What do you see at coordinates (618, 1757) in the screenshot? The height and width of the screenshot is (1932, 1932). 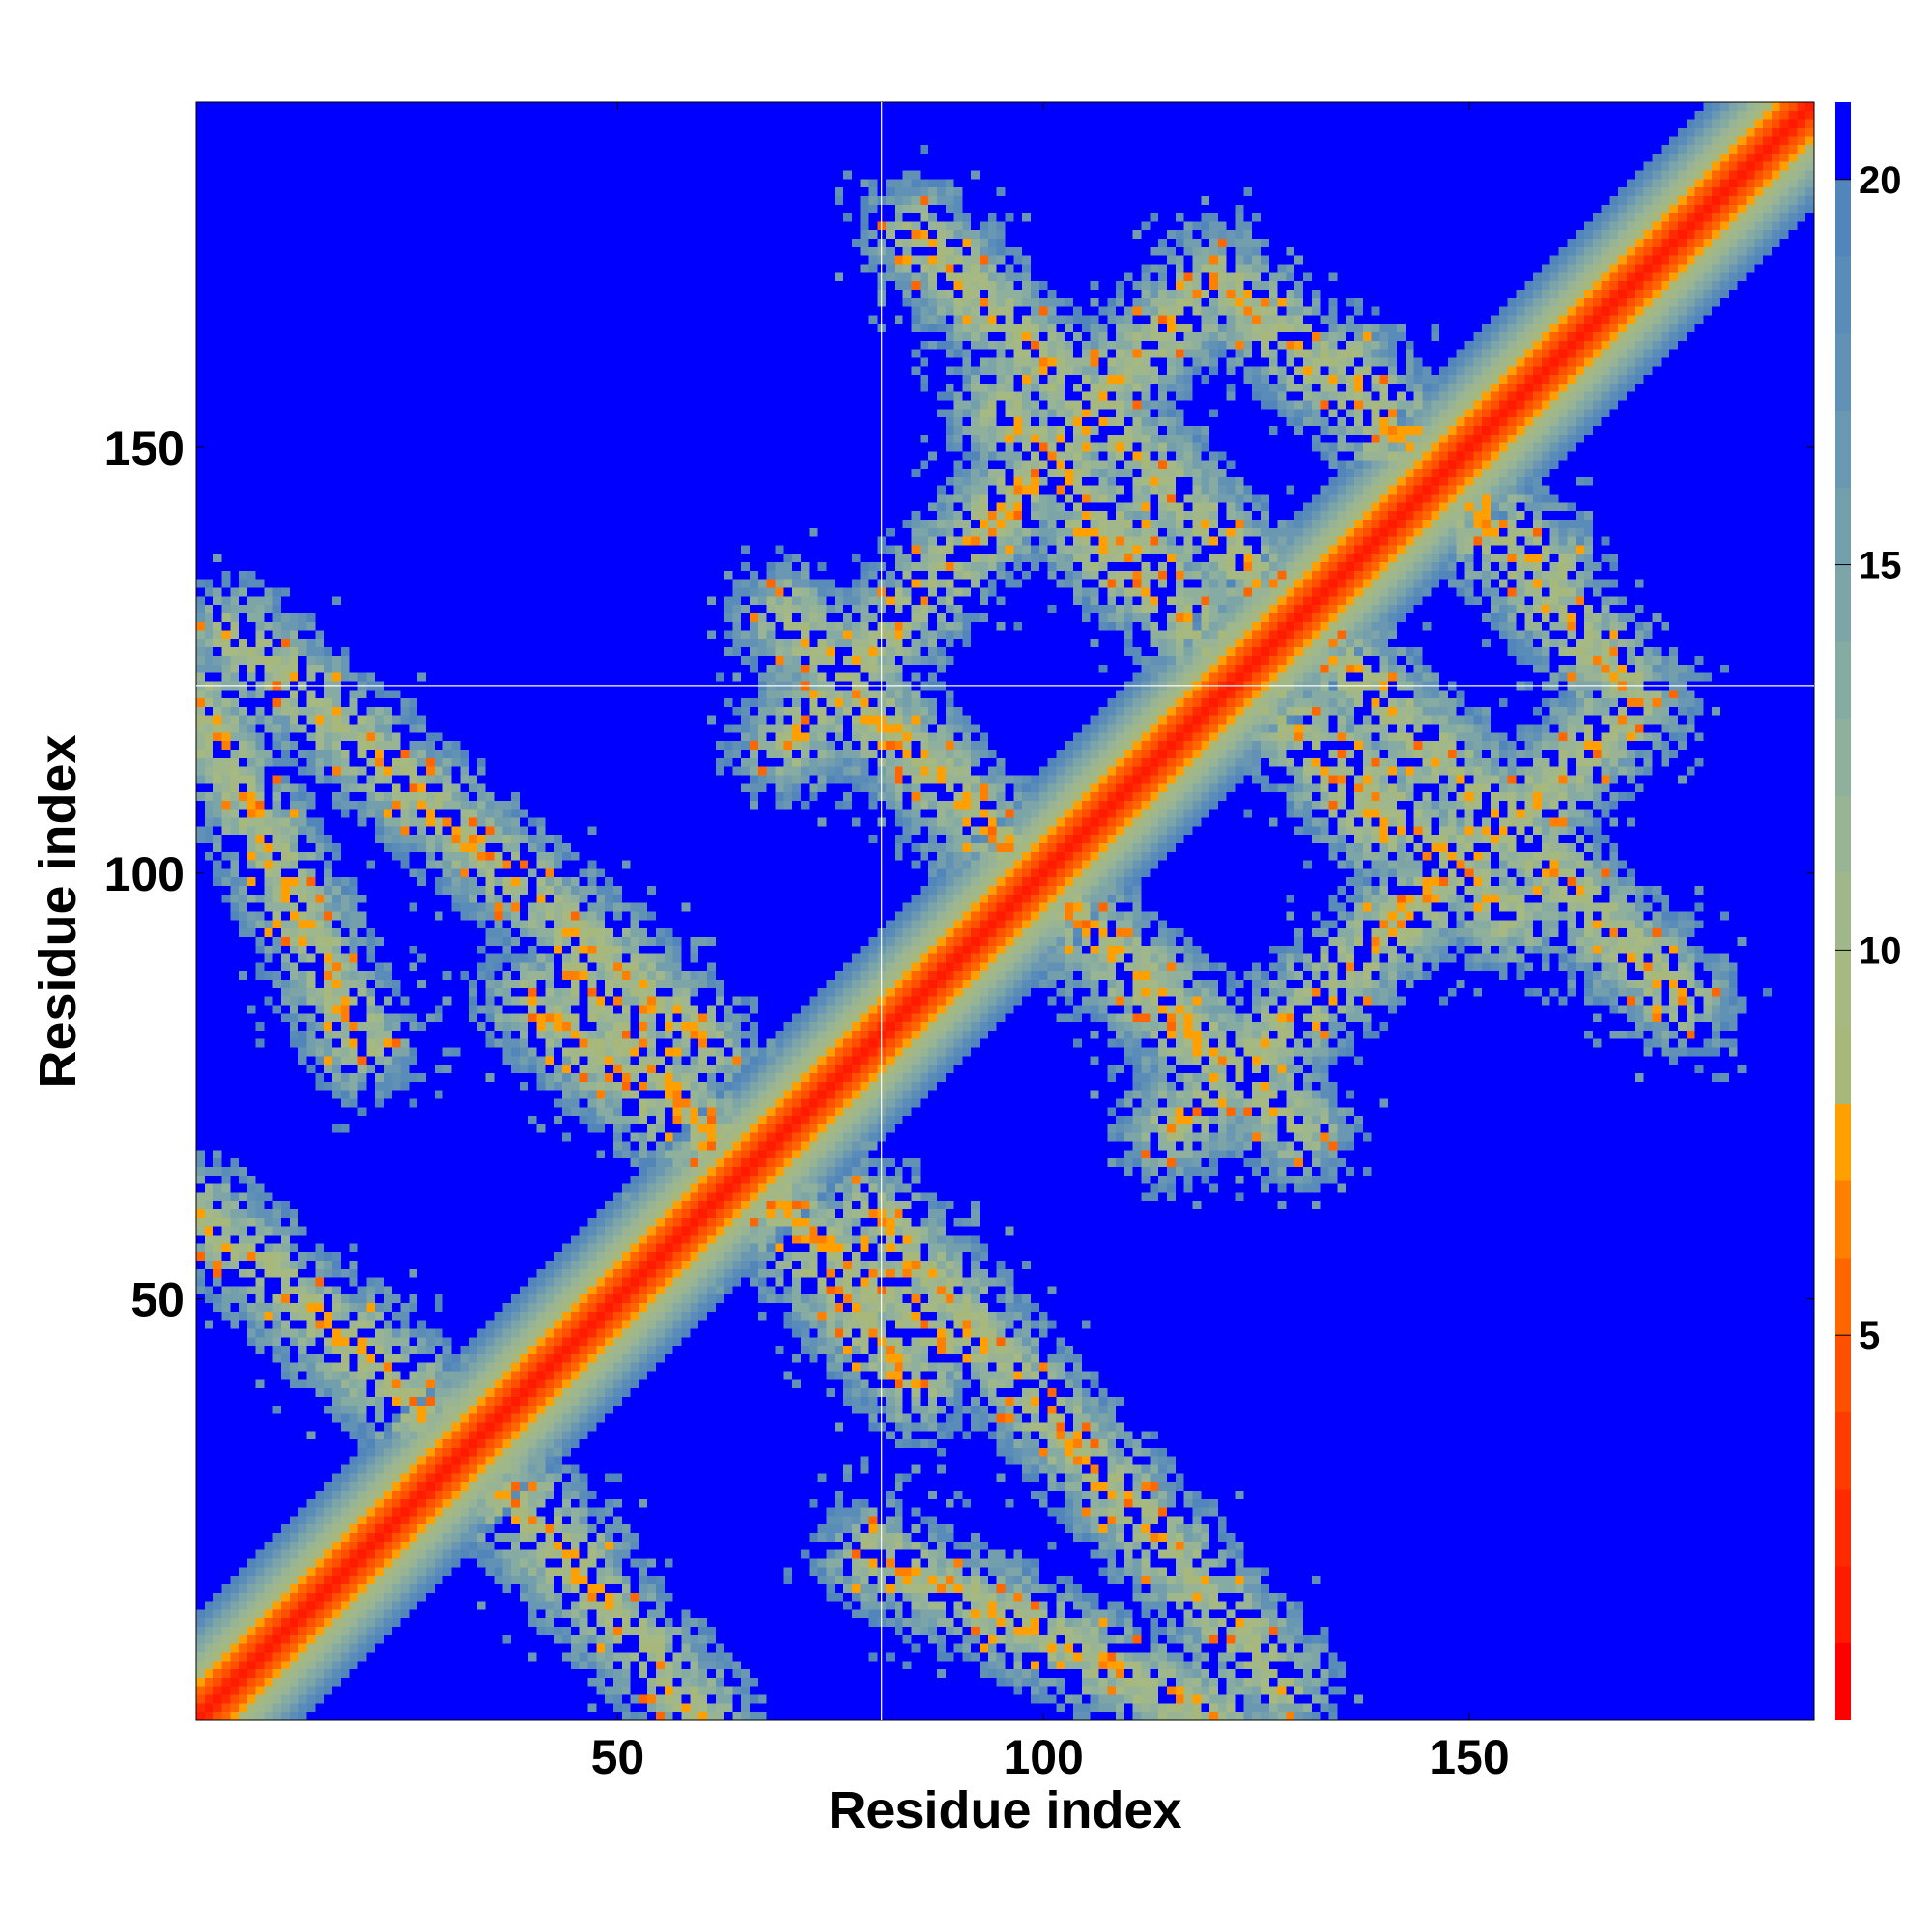 I see `x-tick-label: 50` at bounding box center [618, 1757].